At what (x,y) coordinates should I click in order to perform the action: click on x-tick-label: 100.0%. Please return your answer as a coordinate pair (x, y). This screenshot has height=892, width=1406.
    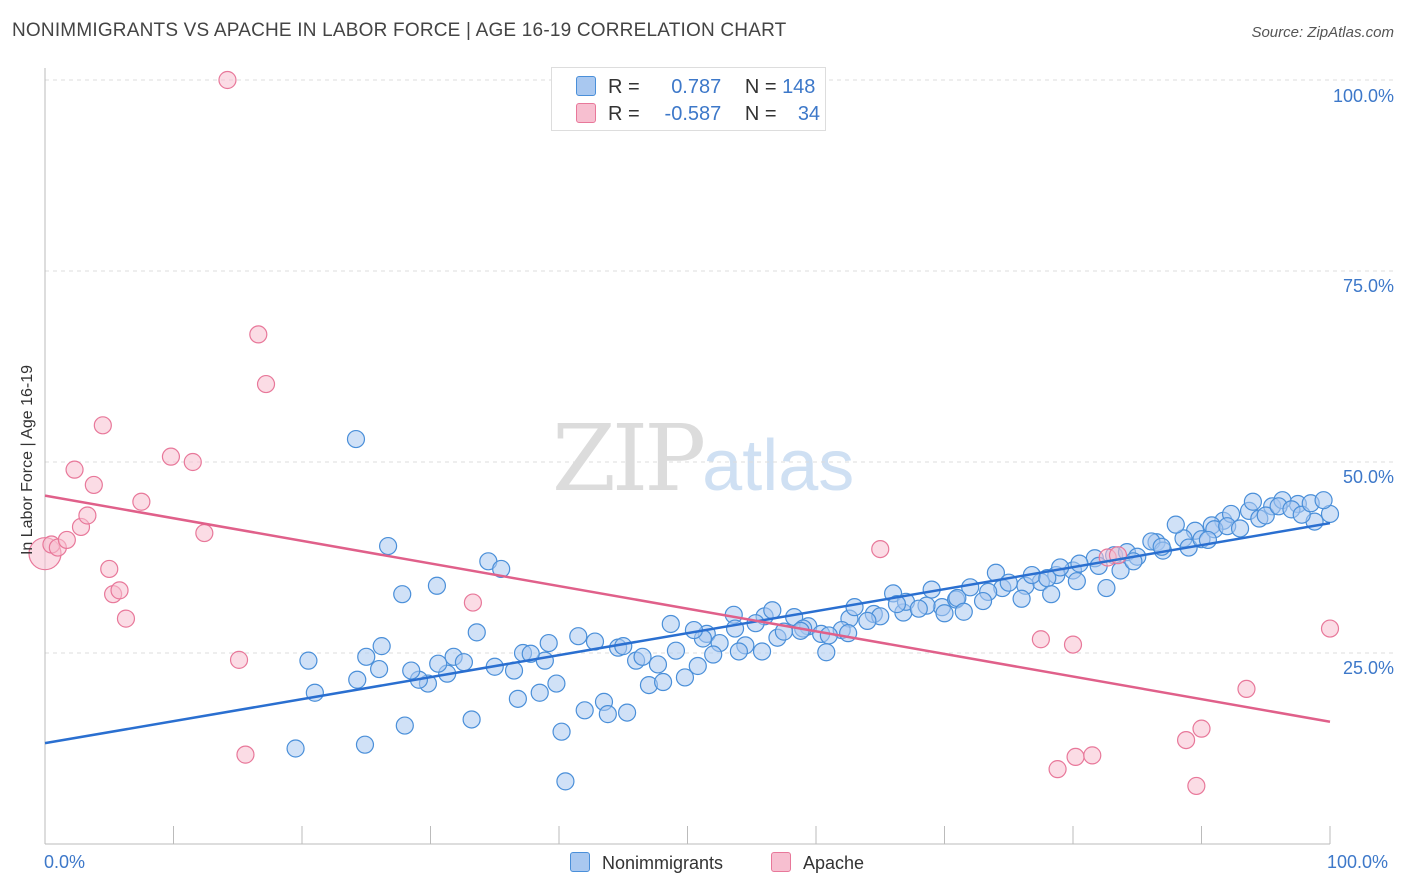
    Looking at the image, I should click on (1358, 862).